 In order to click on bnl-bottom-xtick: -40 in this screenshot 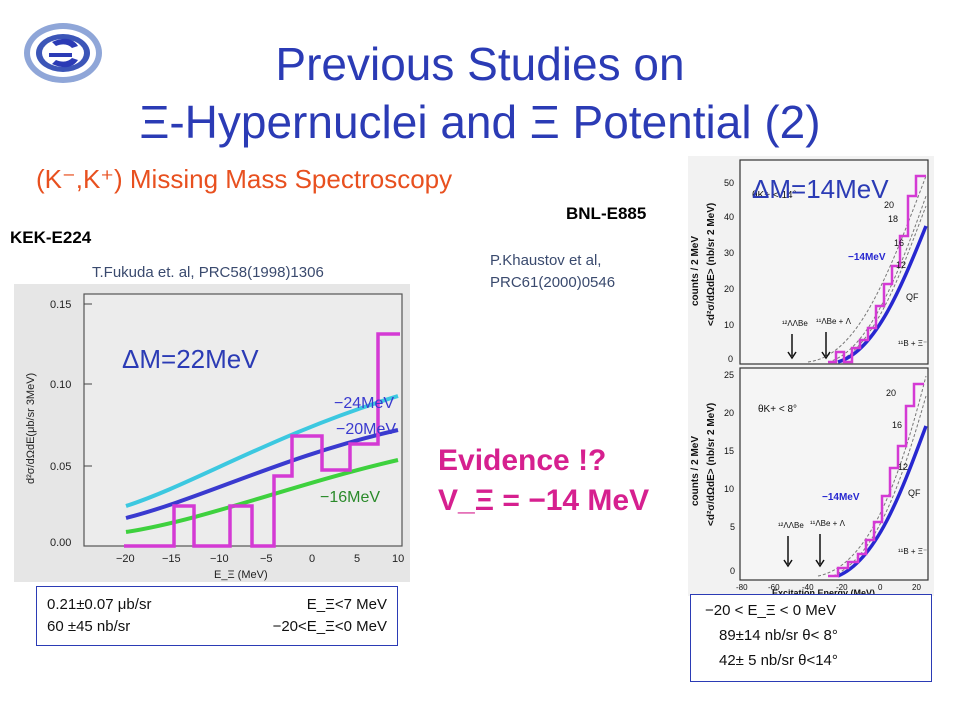, I will do `click(808, 587)`.